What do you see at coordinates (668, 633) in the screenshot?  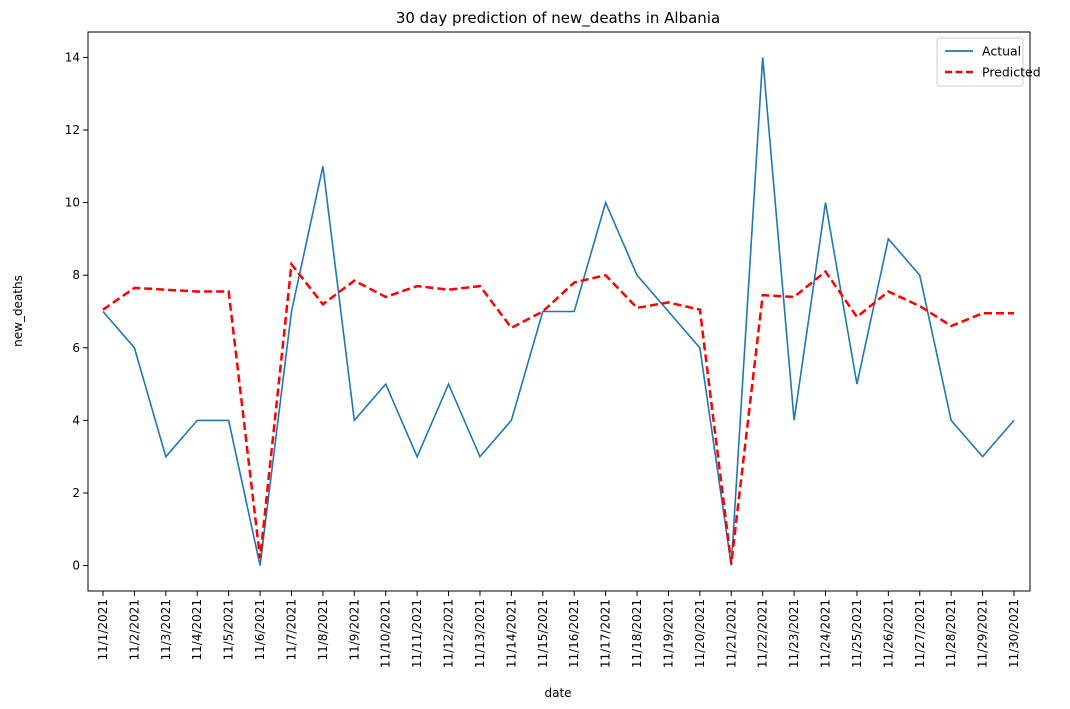 I see `x-tick-label: 11/19/2021` at bounding box center [668, 633].